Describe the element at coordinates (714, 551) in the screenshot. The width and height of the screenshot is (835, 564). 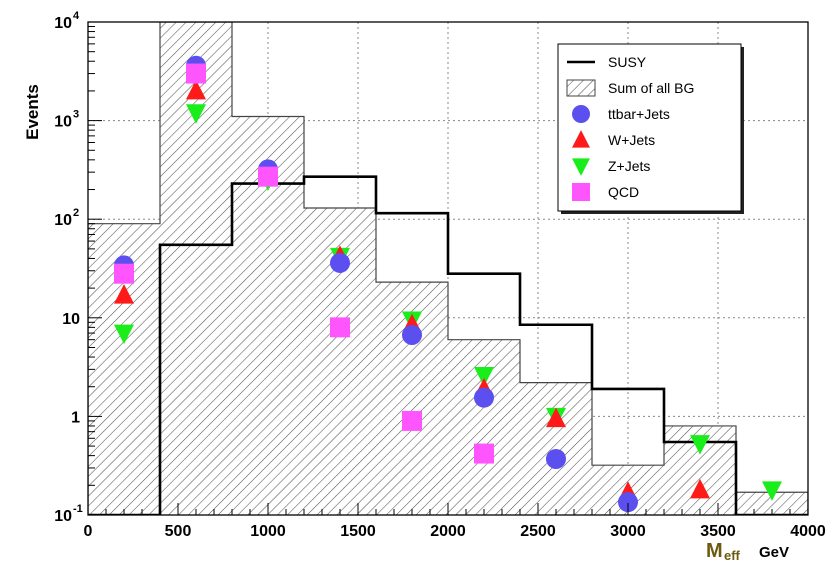
I see `x-axis-label-main: M` at that location.